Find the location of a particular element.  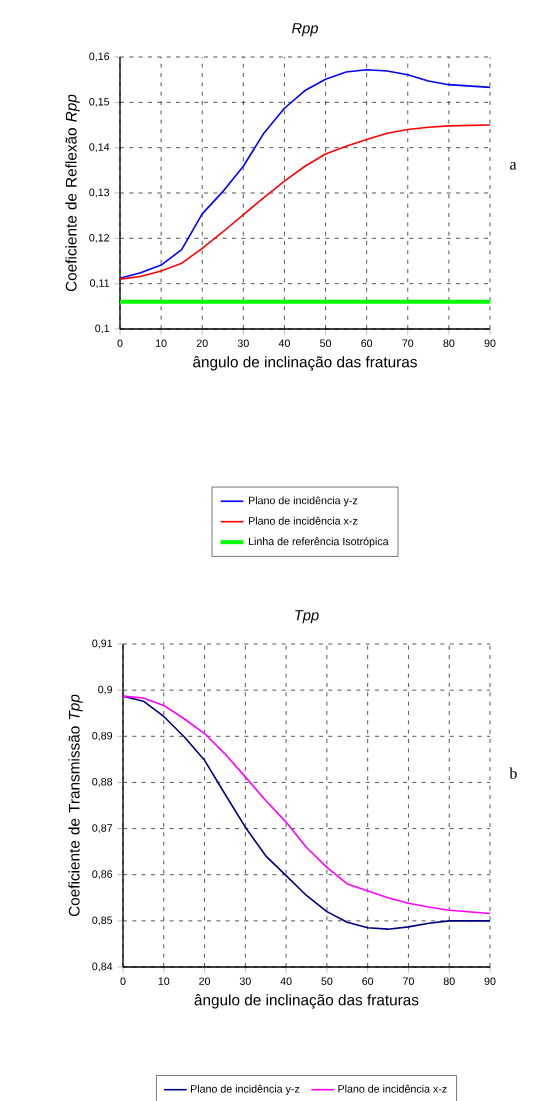

y-axis-title: Coeficiente de Transmissão Tpp is located at coordinates (75, 805).